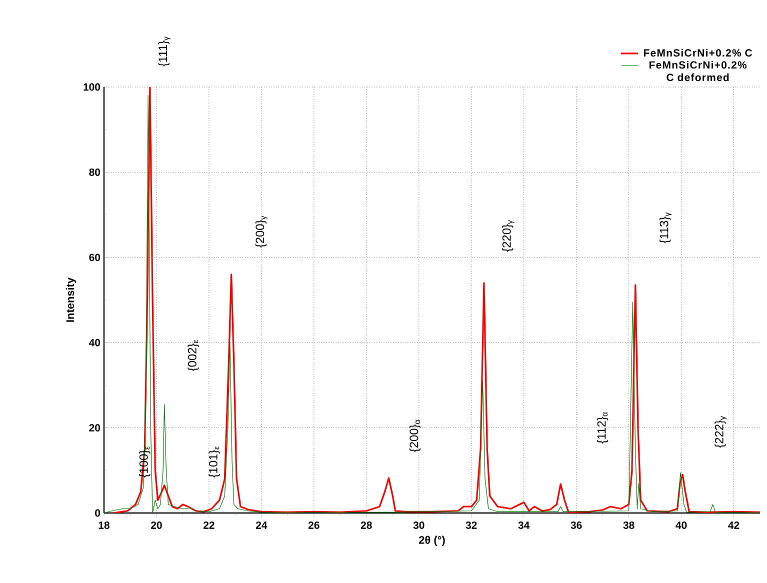  I want to click on x-tick-label: 36, so click(576, 525).